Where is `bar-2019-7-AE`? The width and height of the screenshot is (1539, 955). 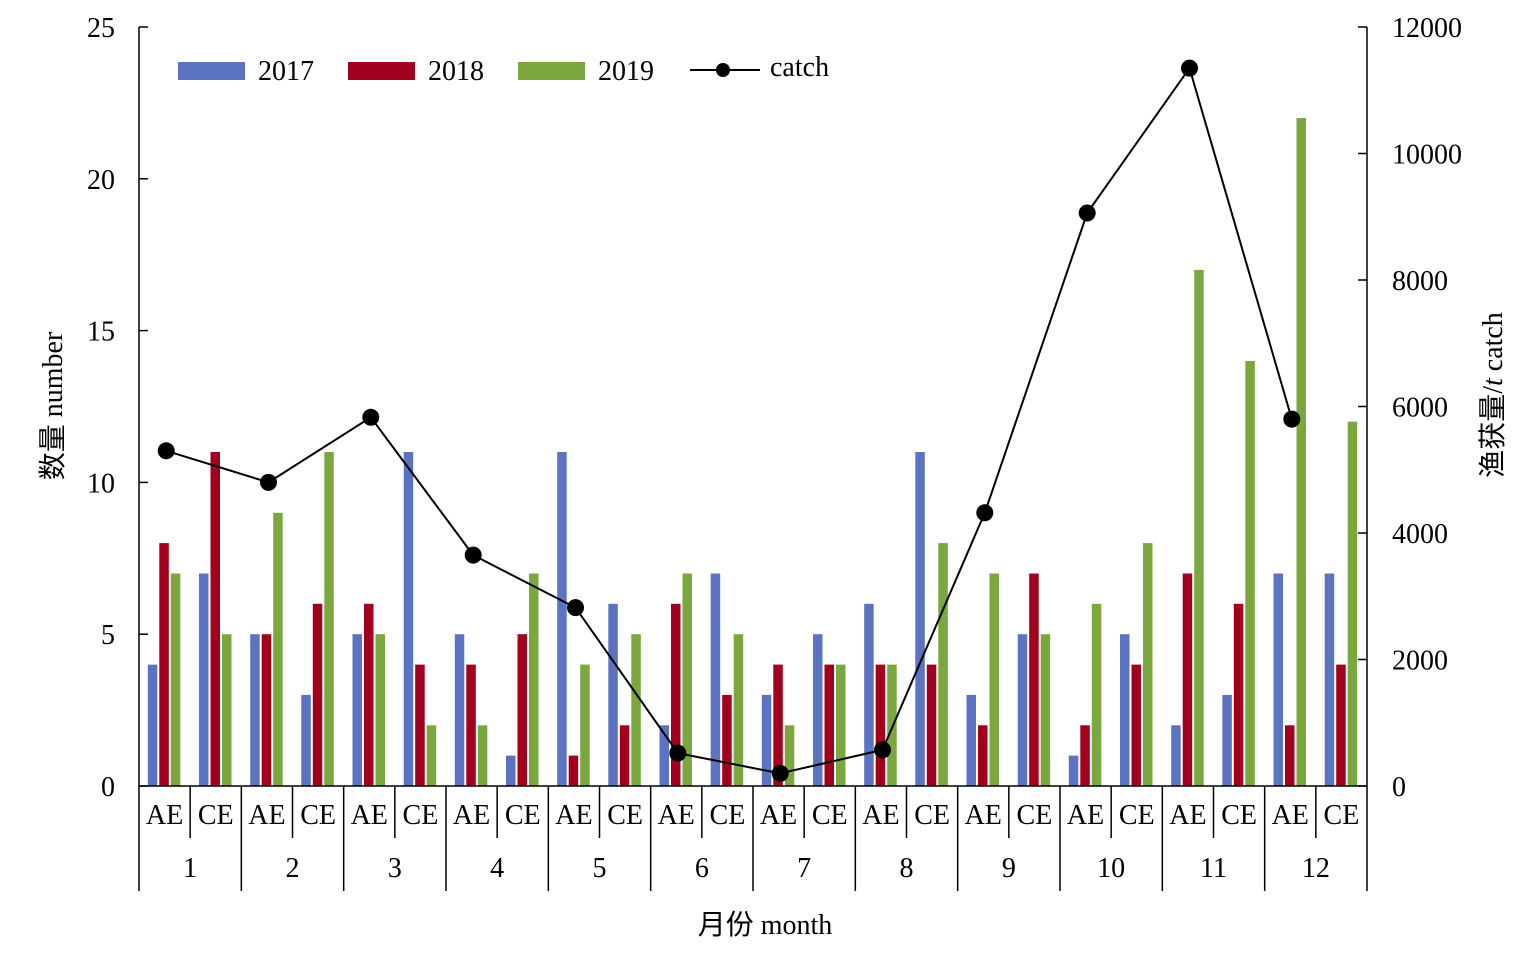 bar-2019-7-AE is located at coordinates (789, 755).